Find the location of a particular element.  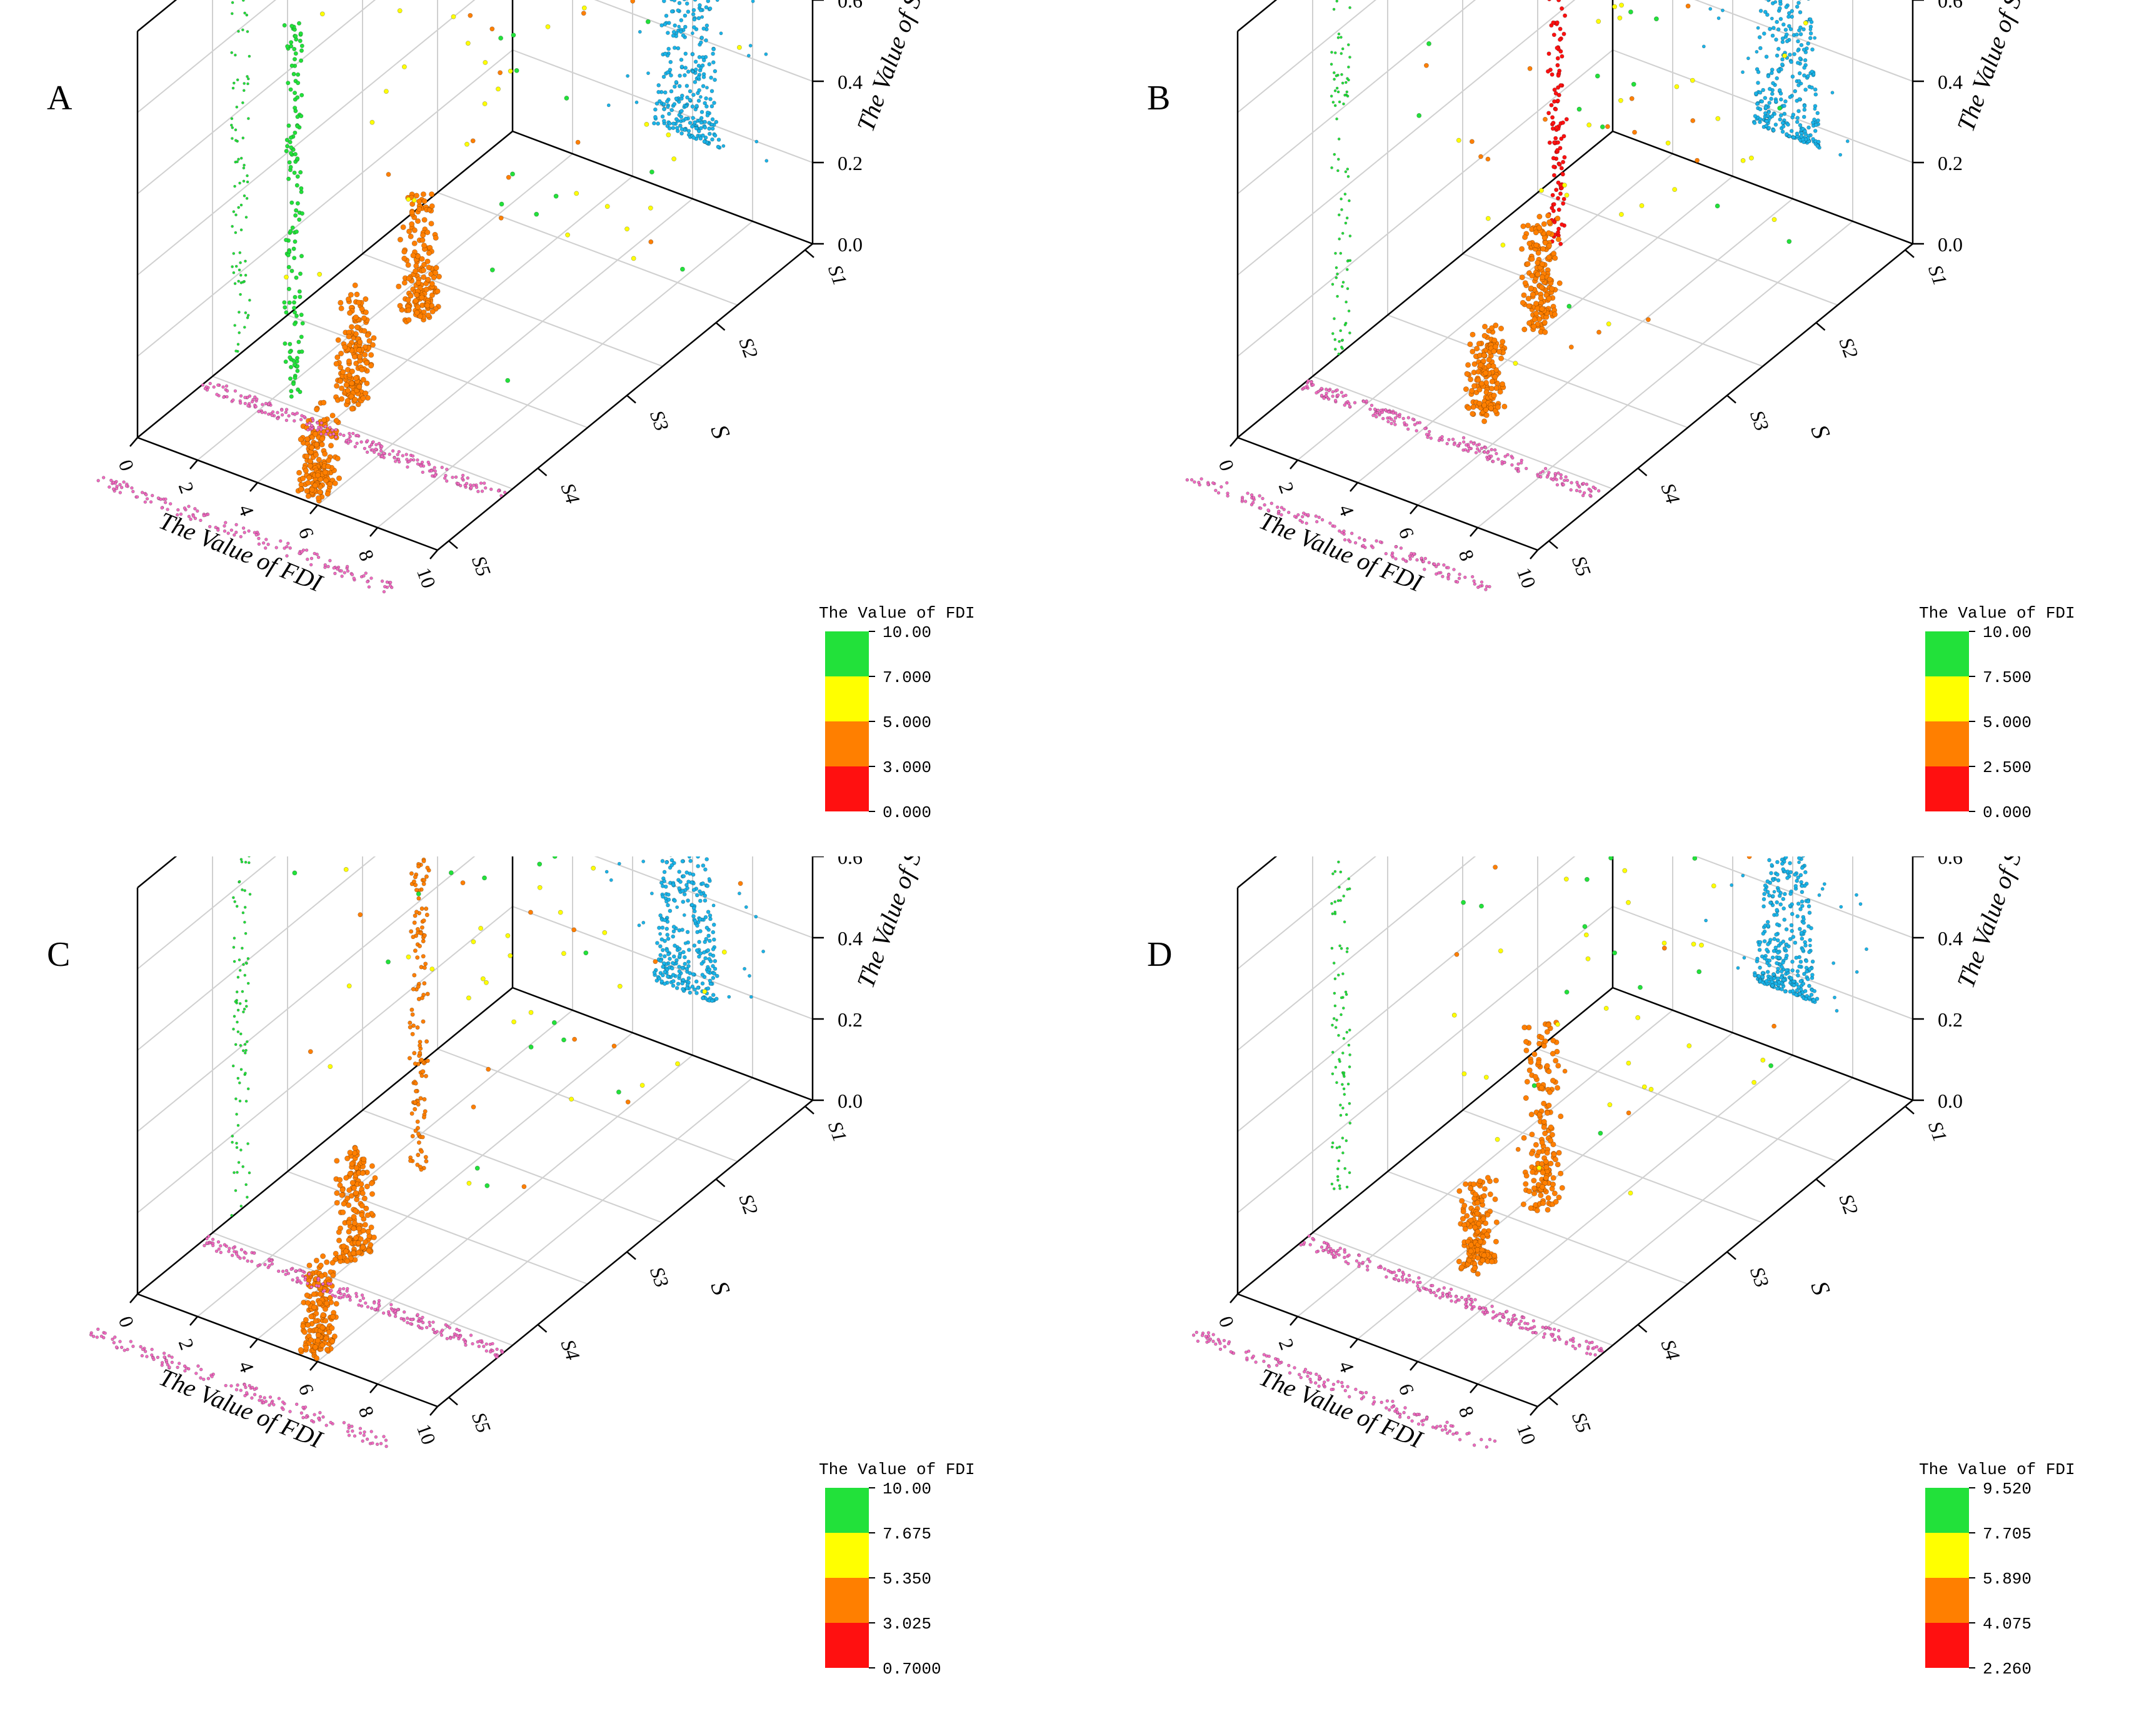

scatter-point-red is located at coordinates (1561, 139).